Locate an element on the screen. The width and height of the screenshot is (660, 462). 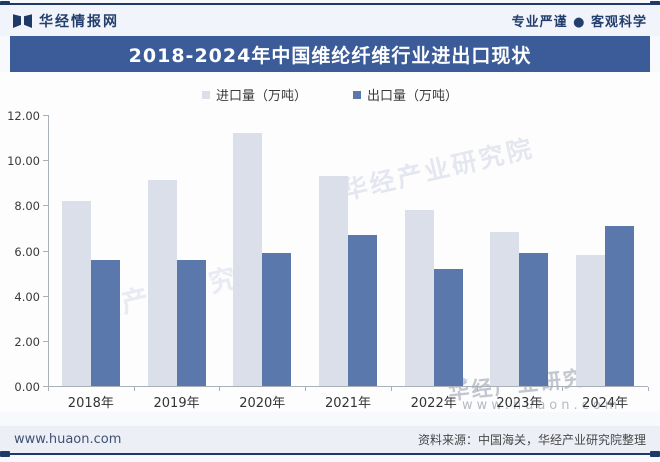
bar-group-2019年 is located at coordinates (177, 250).